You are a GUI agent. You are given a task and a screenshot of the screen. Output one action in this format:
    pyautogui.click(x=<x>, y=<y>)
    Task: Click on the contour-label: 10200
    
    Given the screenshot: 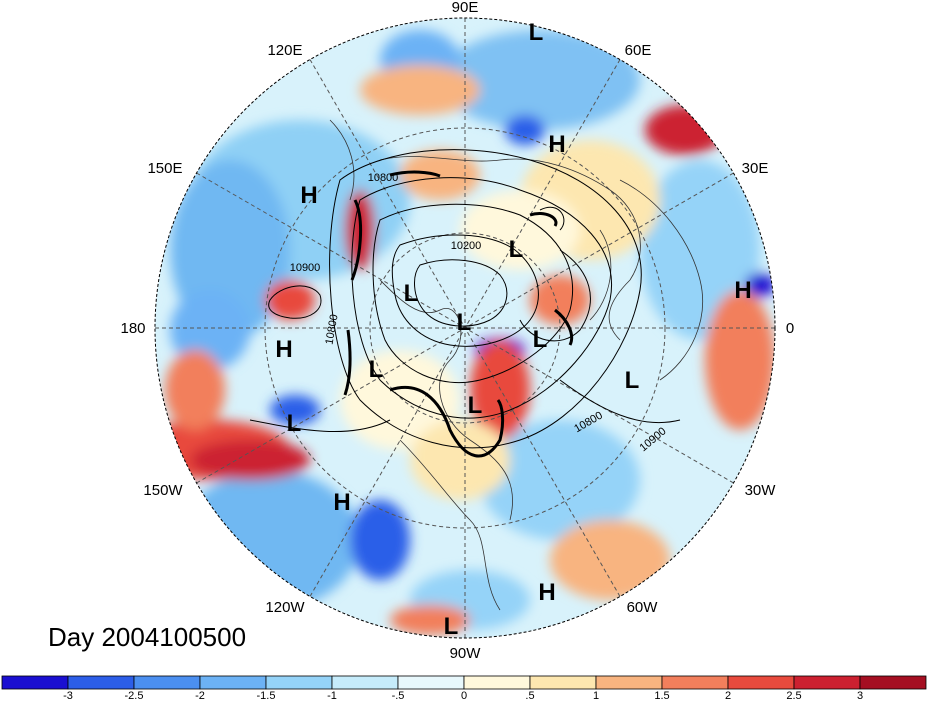 What is the action you would take?
    pyautogui.click(x=466, y=246)
    